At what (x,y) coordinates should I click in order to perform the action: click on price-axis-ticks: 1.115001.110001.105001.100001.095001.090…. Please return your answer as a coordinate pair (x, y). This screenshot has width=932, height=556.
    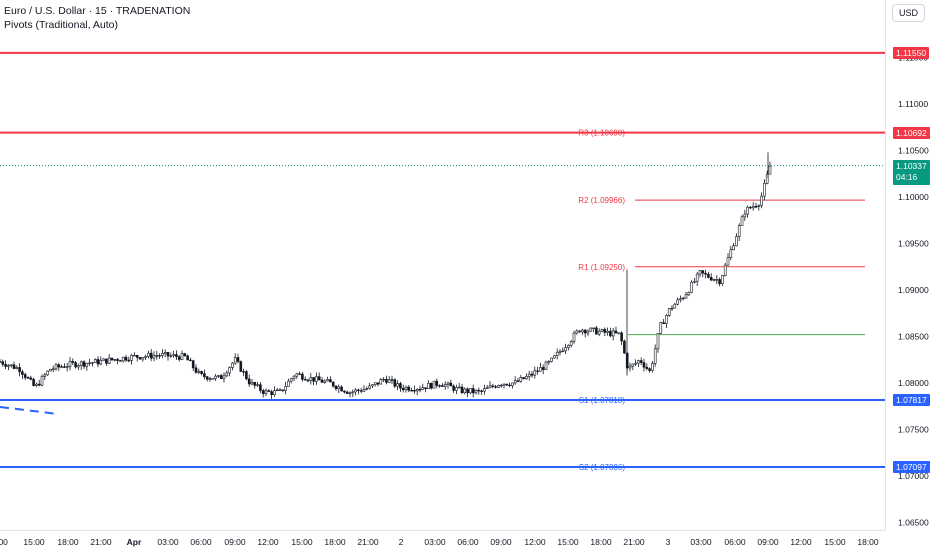
    Looking at the image, I should click on (913, 290).